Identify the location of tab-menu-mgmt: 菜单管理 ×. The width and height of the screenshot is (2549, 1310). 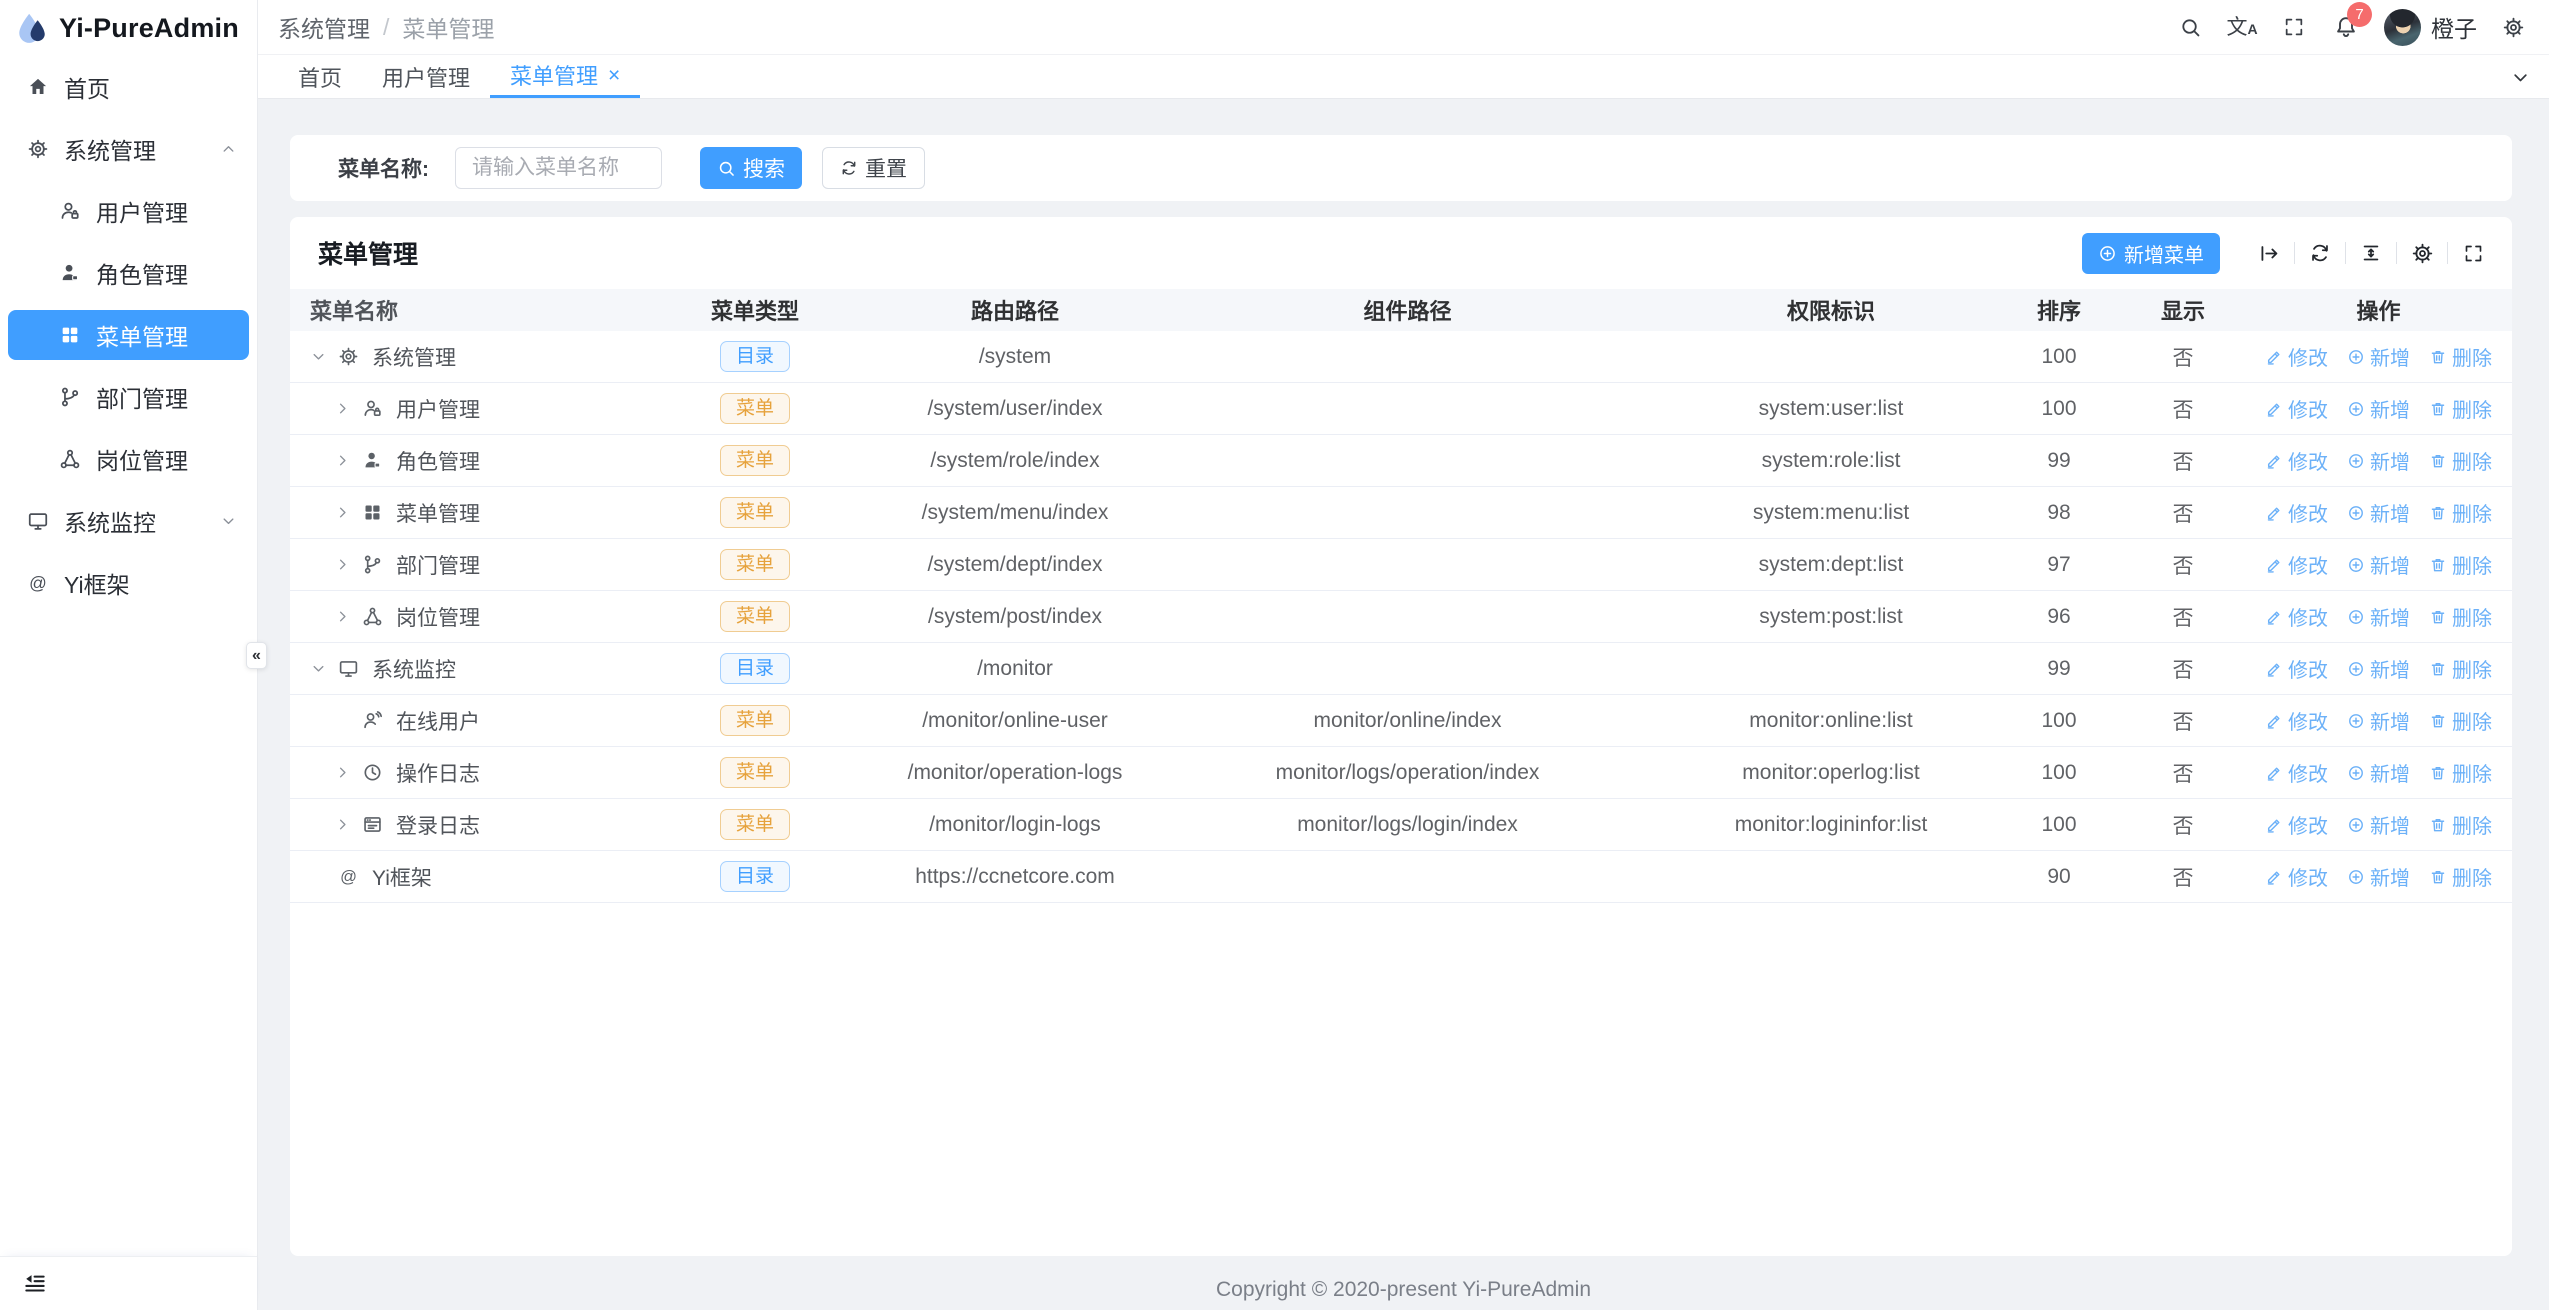
(565, 76).